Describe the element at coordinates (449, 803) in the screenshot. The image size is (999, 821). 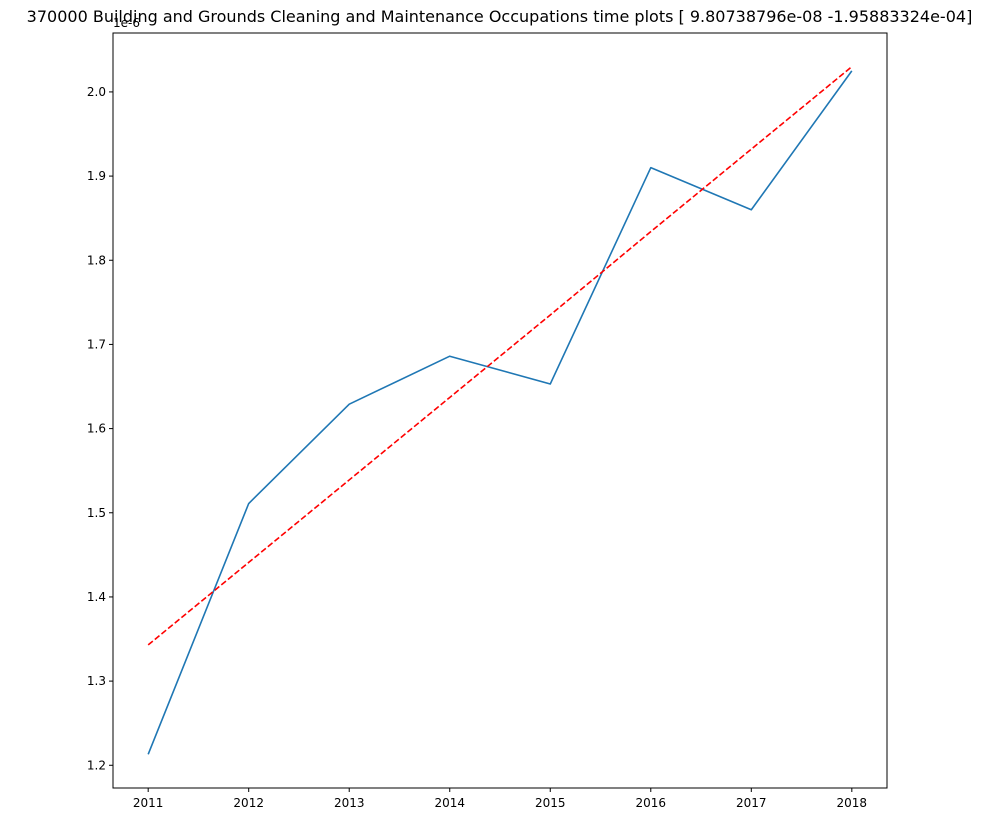
I see `x-tick-label: 2014` at that location.